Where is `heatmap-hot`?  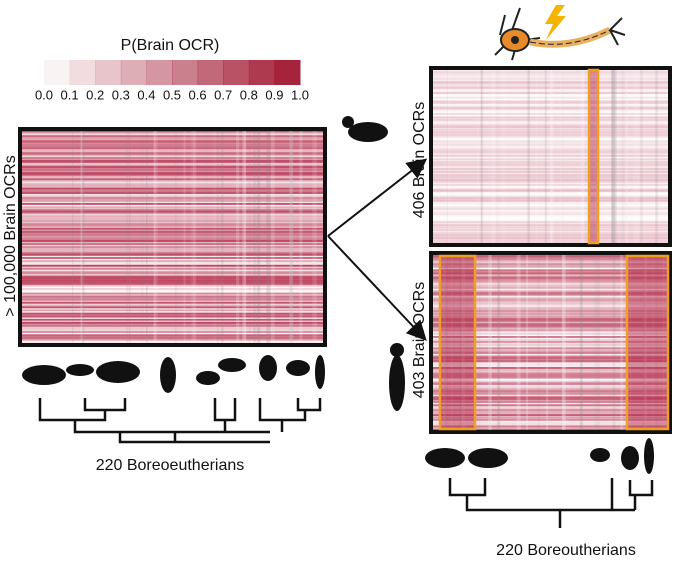 heatmap-hot is located at coordinates (457, 342).